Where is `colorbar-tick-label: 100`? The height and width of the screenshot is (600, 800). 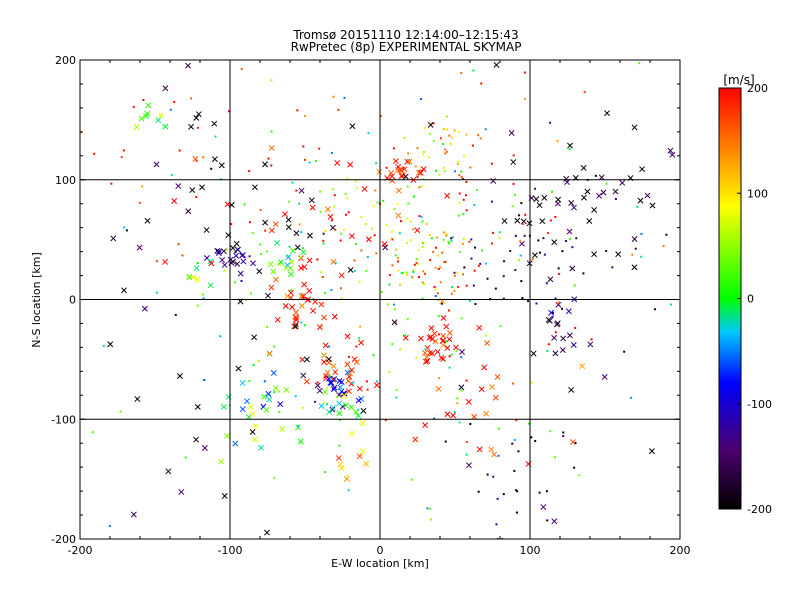 colorbar-tick-label: 100 is located at coordinates (757, 193).